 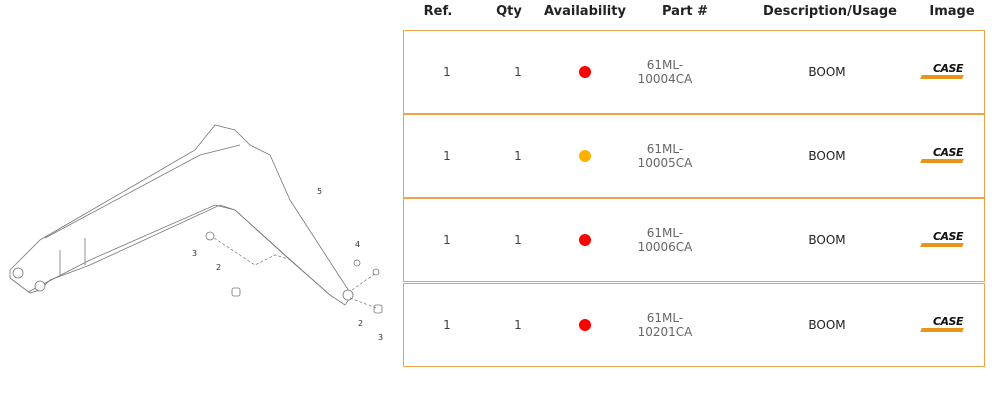 What do you see at coordinates (694, 156) in the screenshot?
I see `table-row: 1 1 61ML-10005CA BOOM CASE` at bounding box center [694, 156].